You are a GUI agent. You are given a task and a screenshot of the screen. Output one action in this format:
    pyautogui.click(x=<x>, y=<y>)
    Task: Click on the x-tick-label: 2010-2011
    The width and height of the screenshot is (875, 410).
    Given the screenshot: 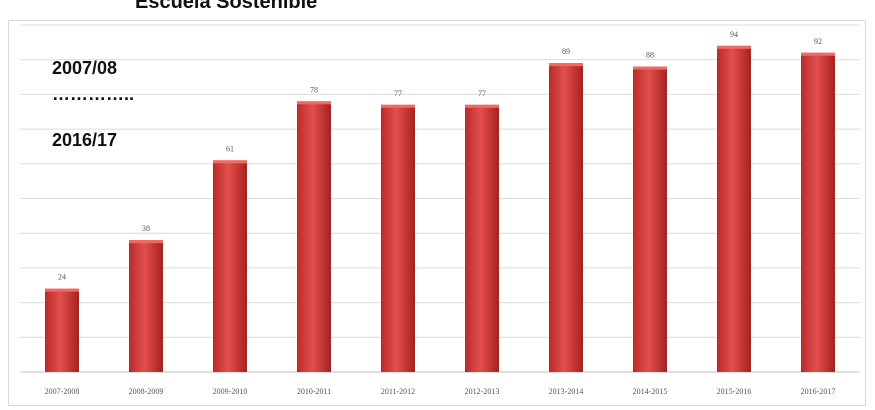 What is the action you would take?
    pyautogui.click(x=314, y=391)
    